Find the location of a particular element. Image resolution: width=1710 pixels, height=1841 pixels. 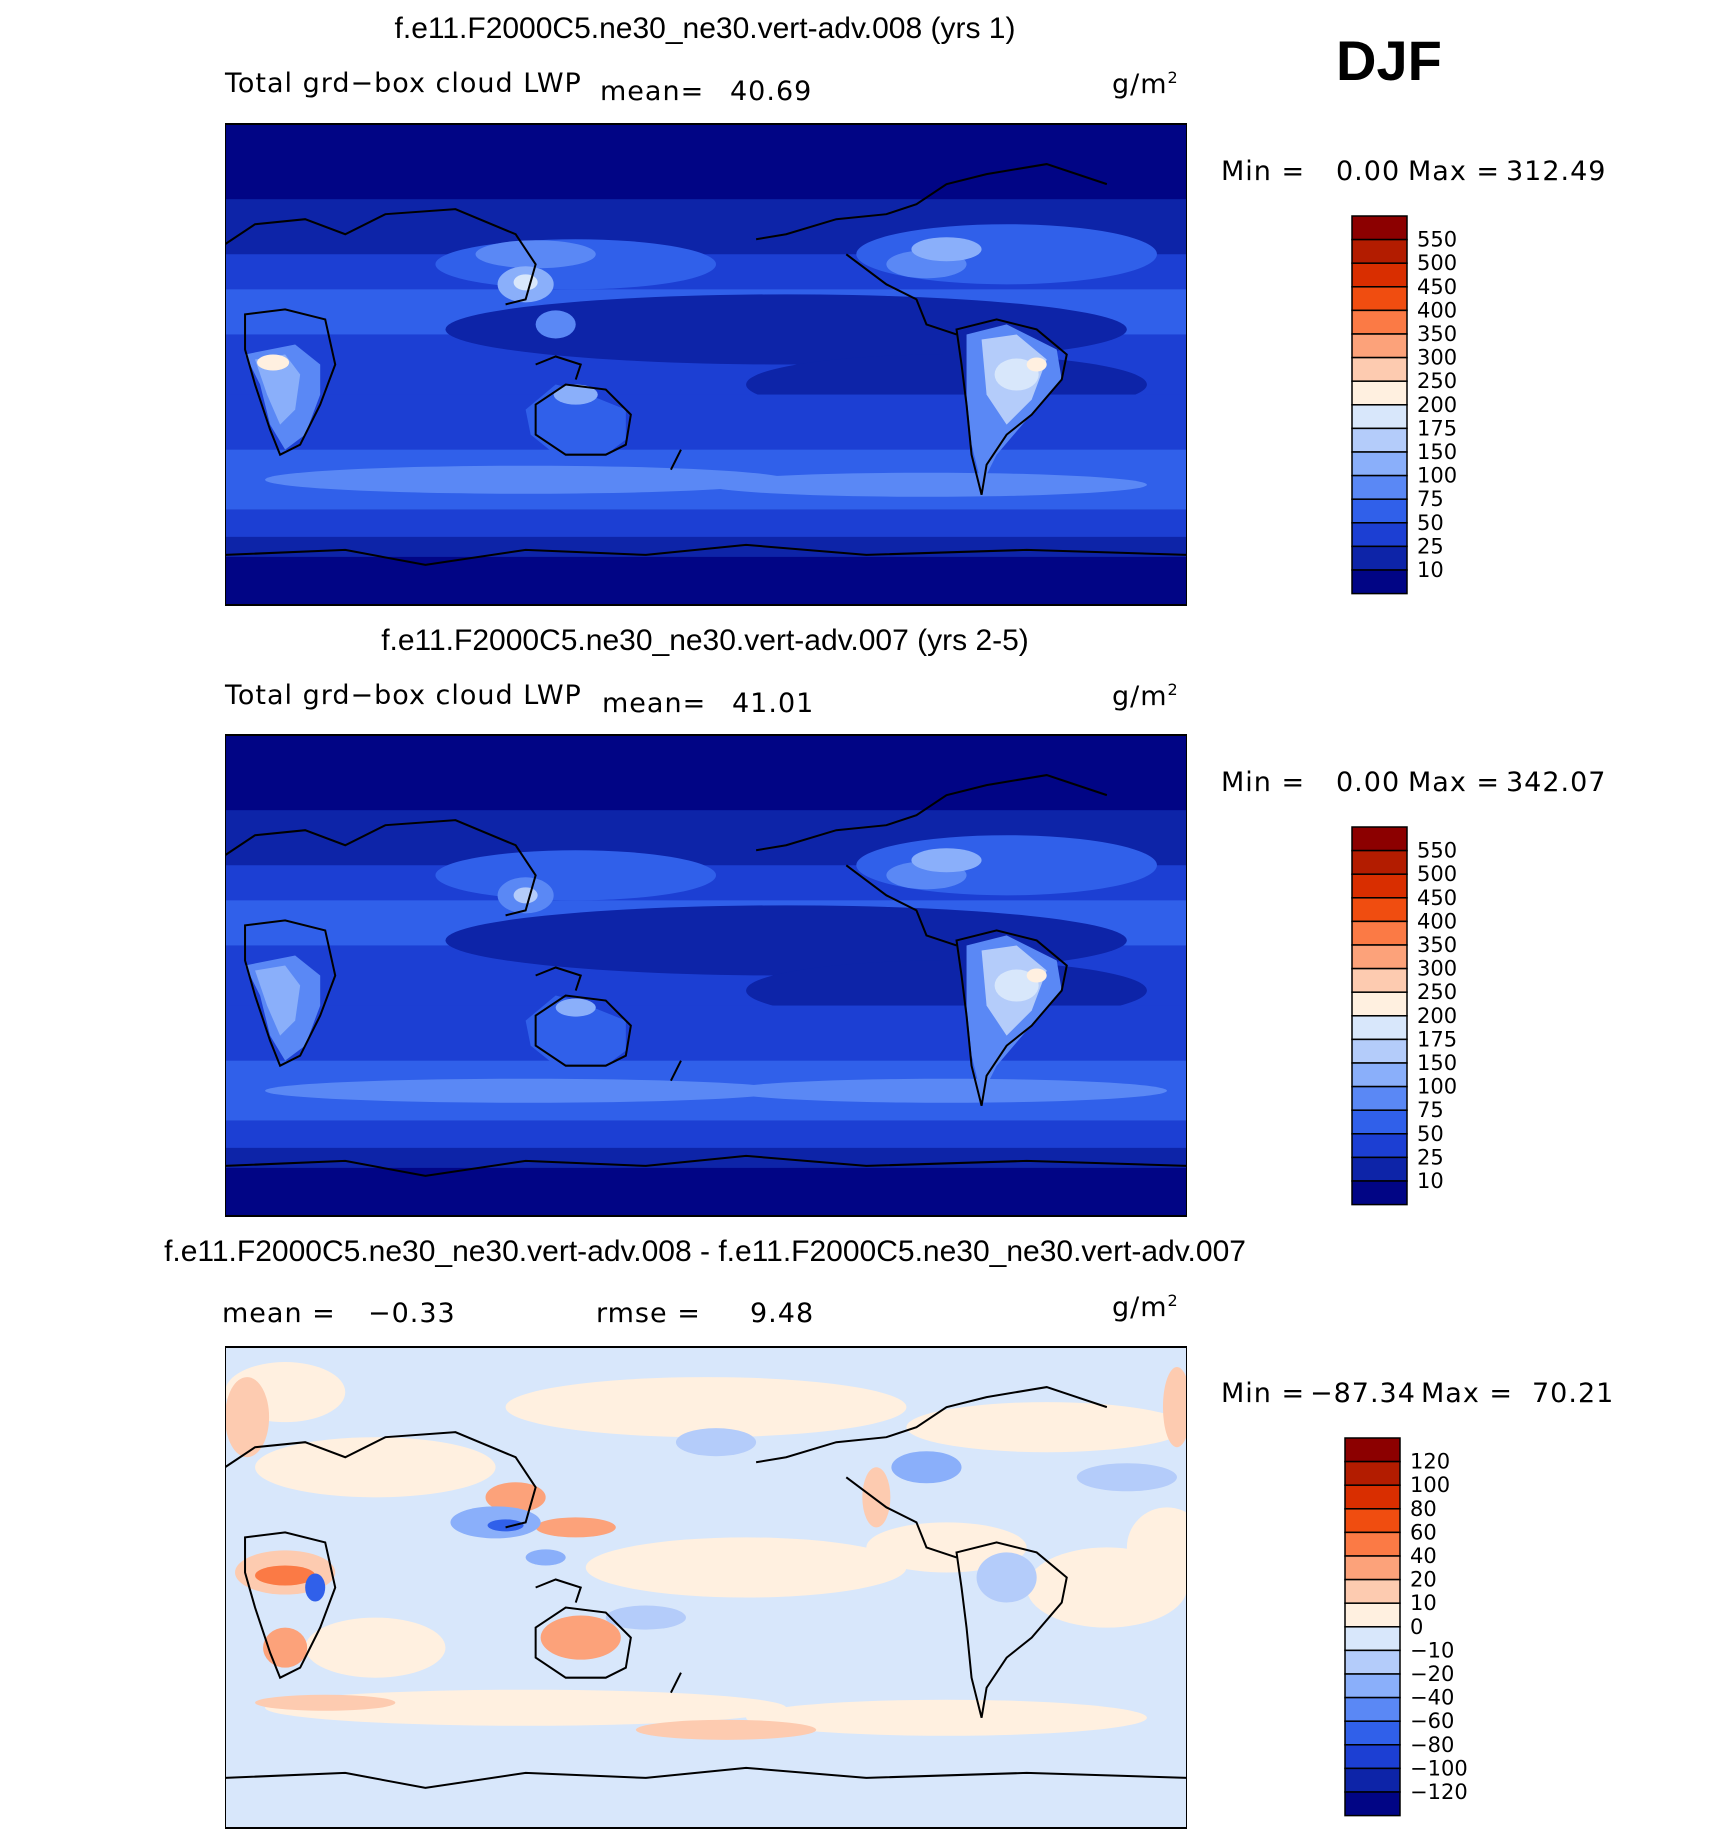

panel-1-min-value: 0.00 is located at coordinates (1368, 171).